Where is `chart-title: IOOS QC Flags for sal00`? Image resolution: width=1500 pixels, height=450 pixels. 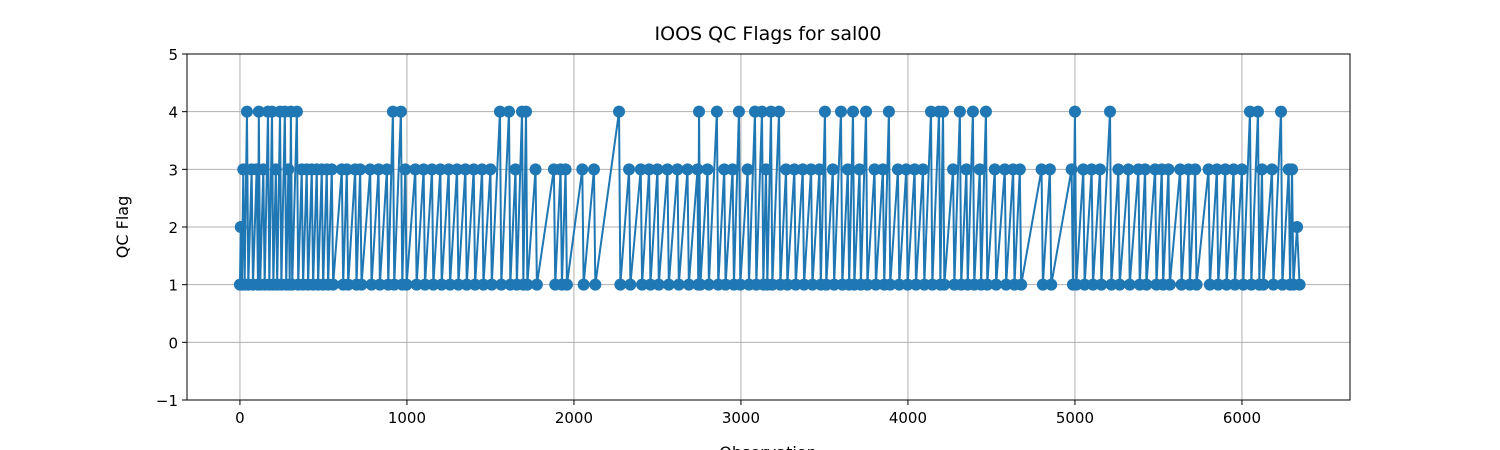 chart-title: IOOS QC Flags for sal00 is located at coordinates (768, 34).